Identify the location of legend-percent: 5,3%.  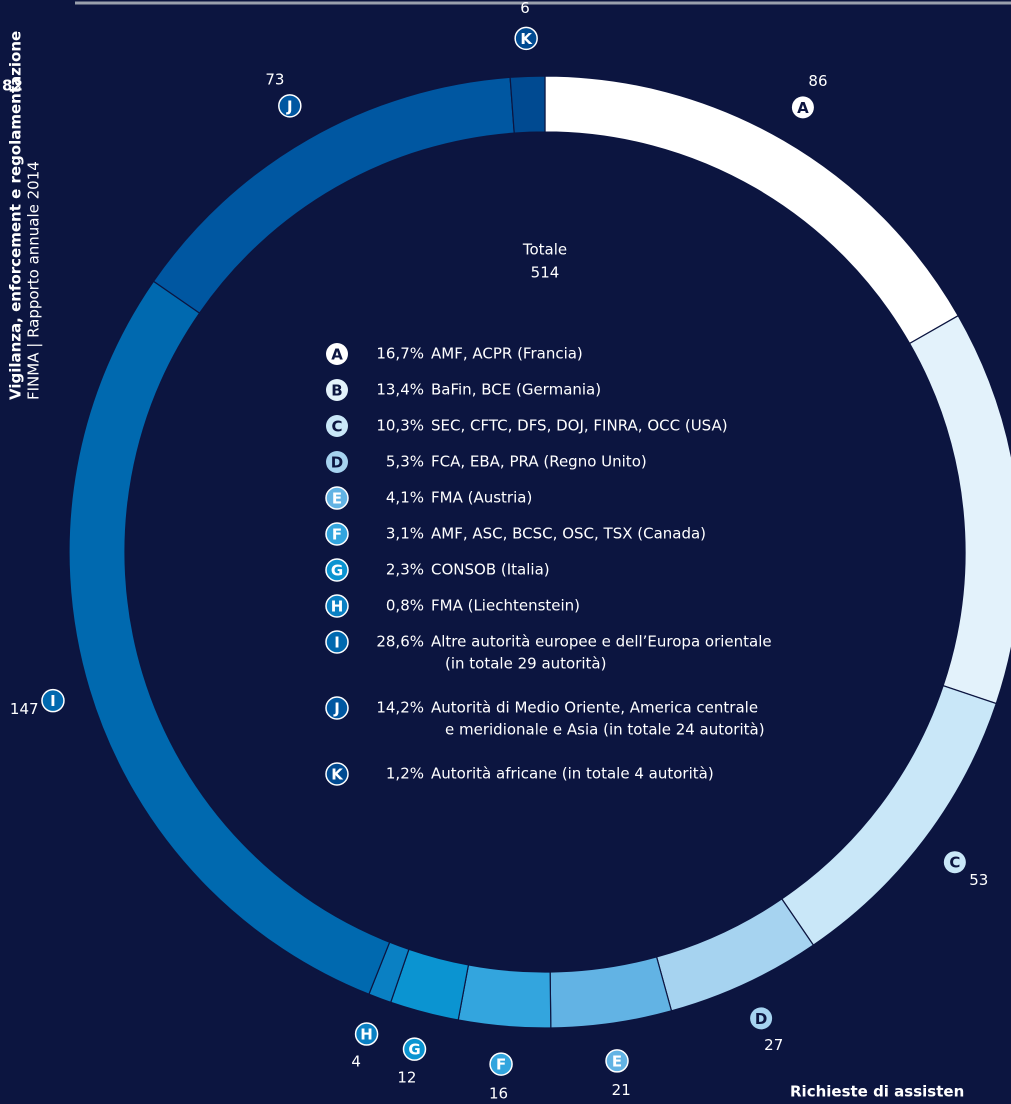
(405, 462).